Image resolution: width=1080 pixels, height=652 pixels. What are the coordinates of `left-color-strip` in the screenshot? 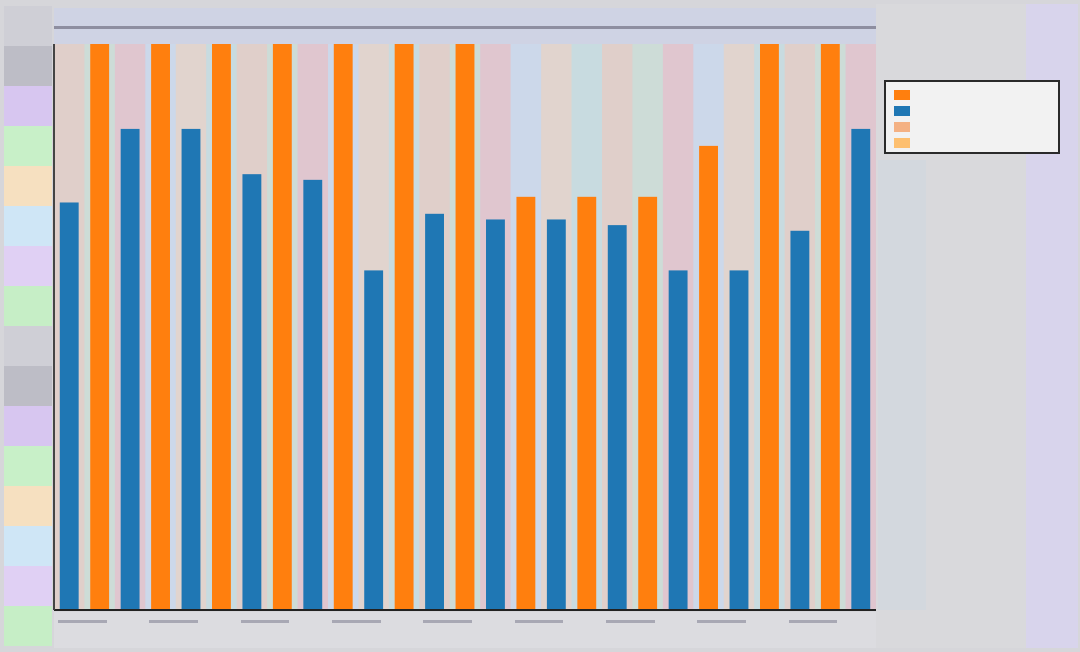 It's located at (28, 326).